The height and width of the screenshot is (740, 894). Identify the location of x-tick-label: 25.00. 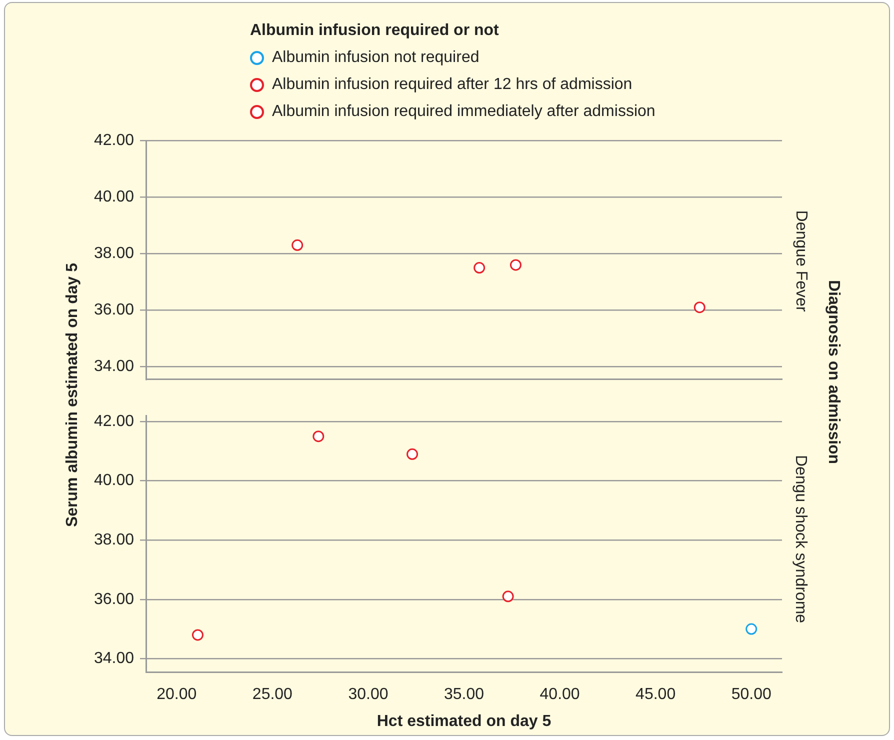
(272, 695).